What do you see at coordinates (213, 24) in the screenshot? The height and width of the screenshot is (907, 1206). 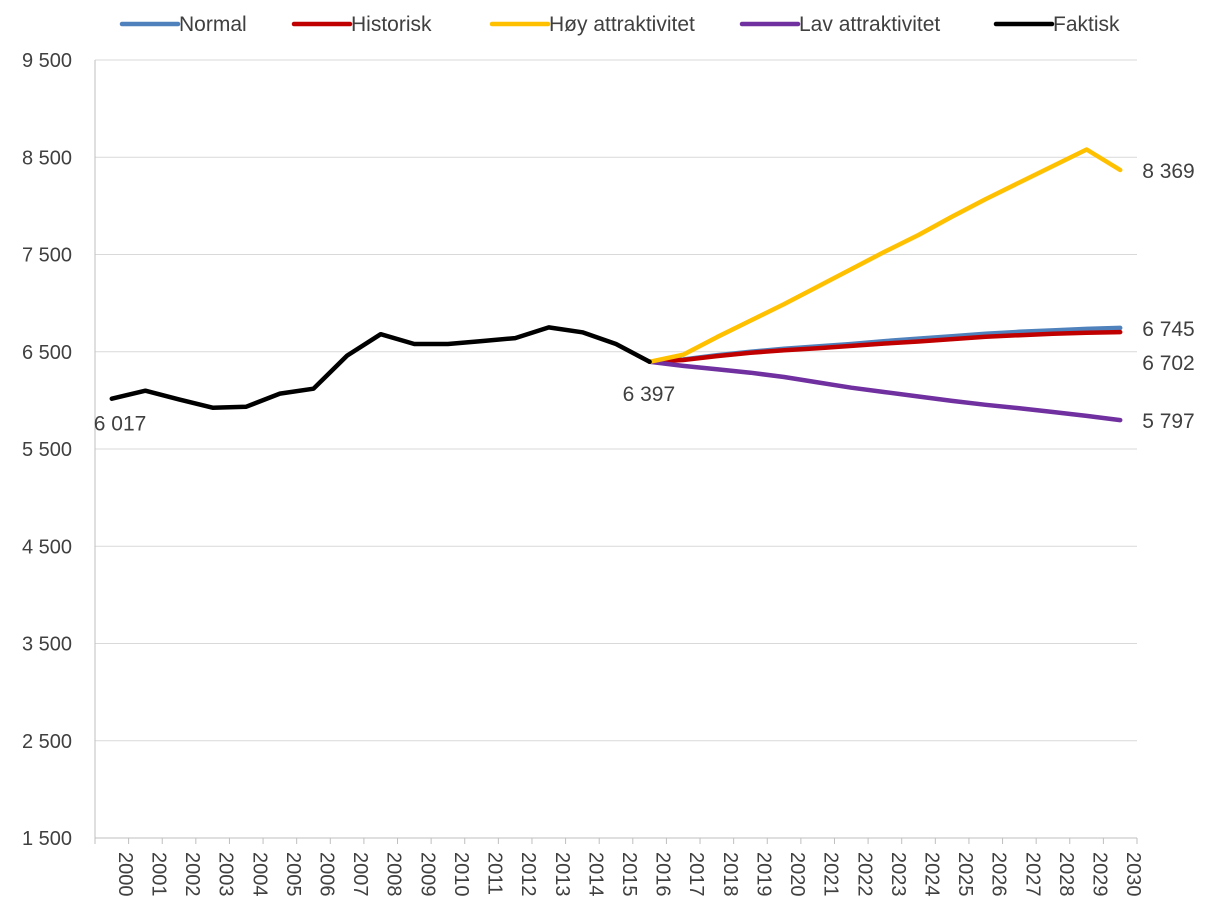 I see `legend-label: Normal` at bounding box center [213, 24].